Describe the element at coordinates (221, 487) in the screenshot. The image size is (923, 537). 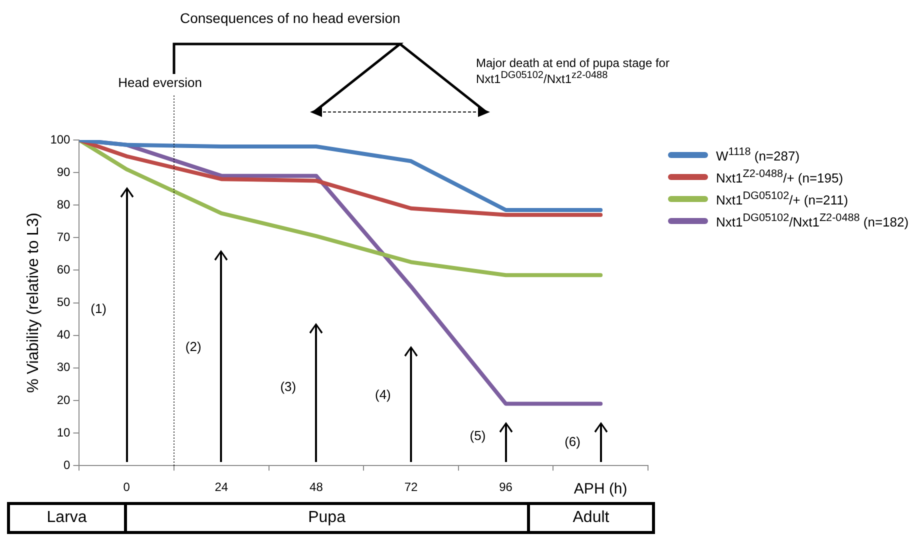
I see `x-tick-label: 24` at that location.